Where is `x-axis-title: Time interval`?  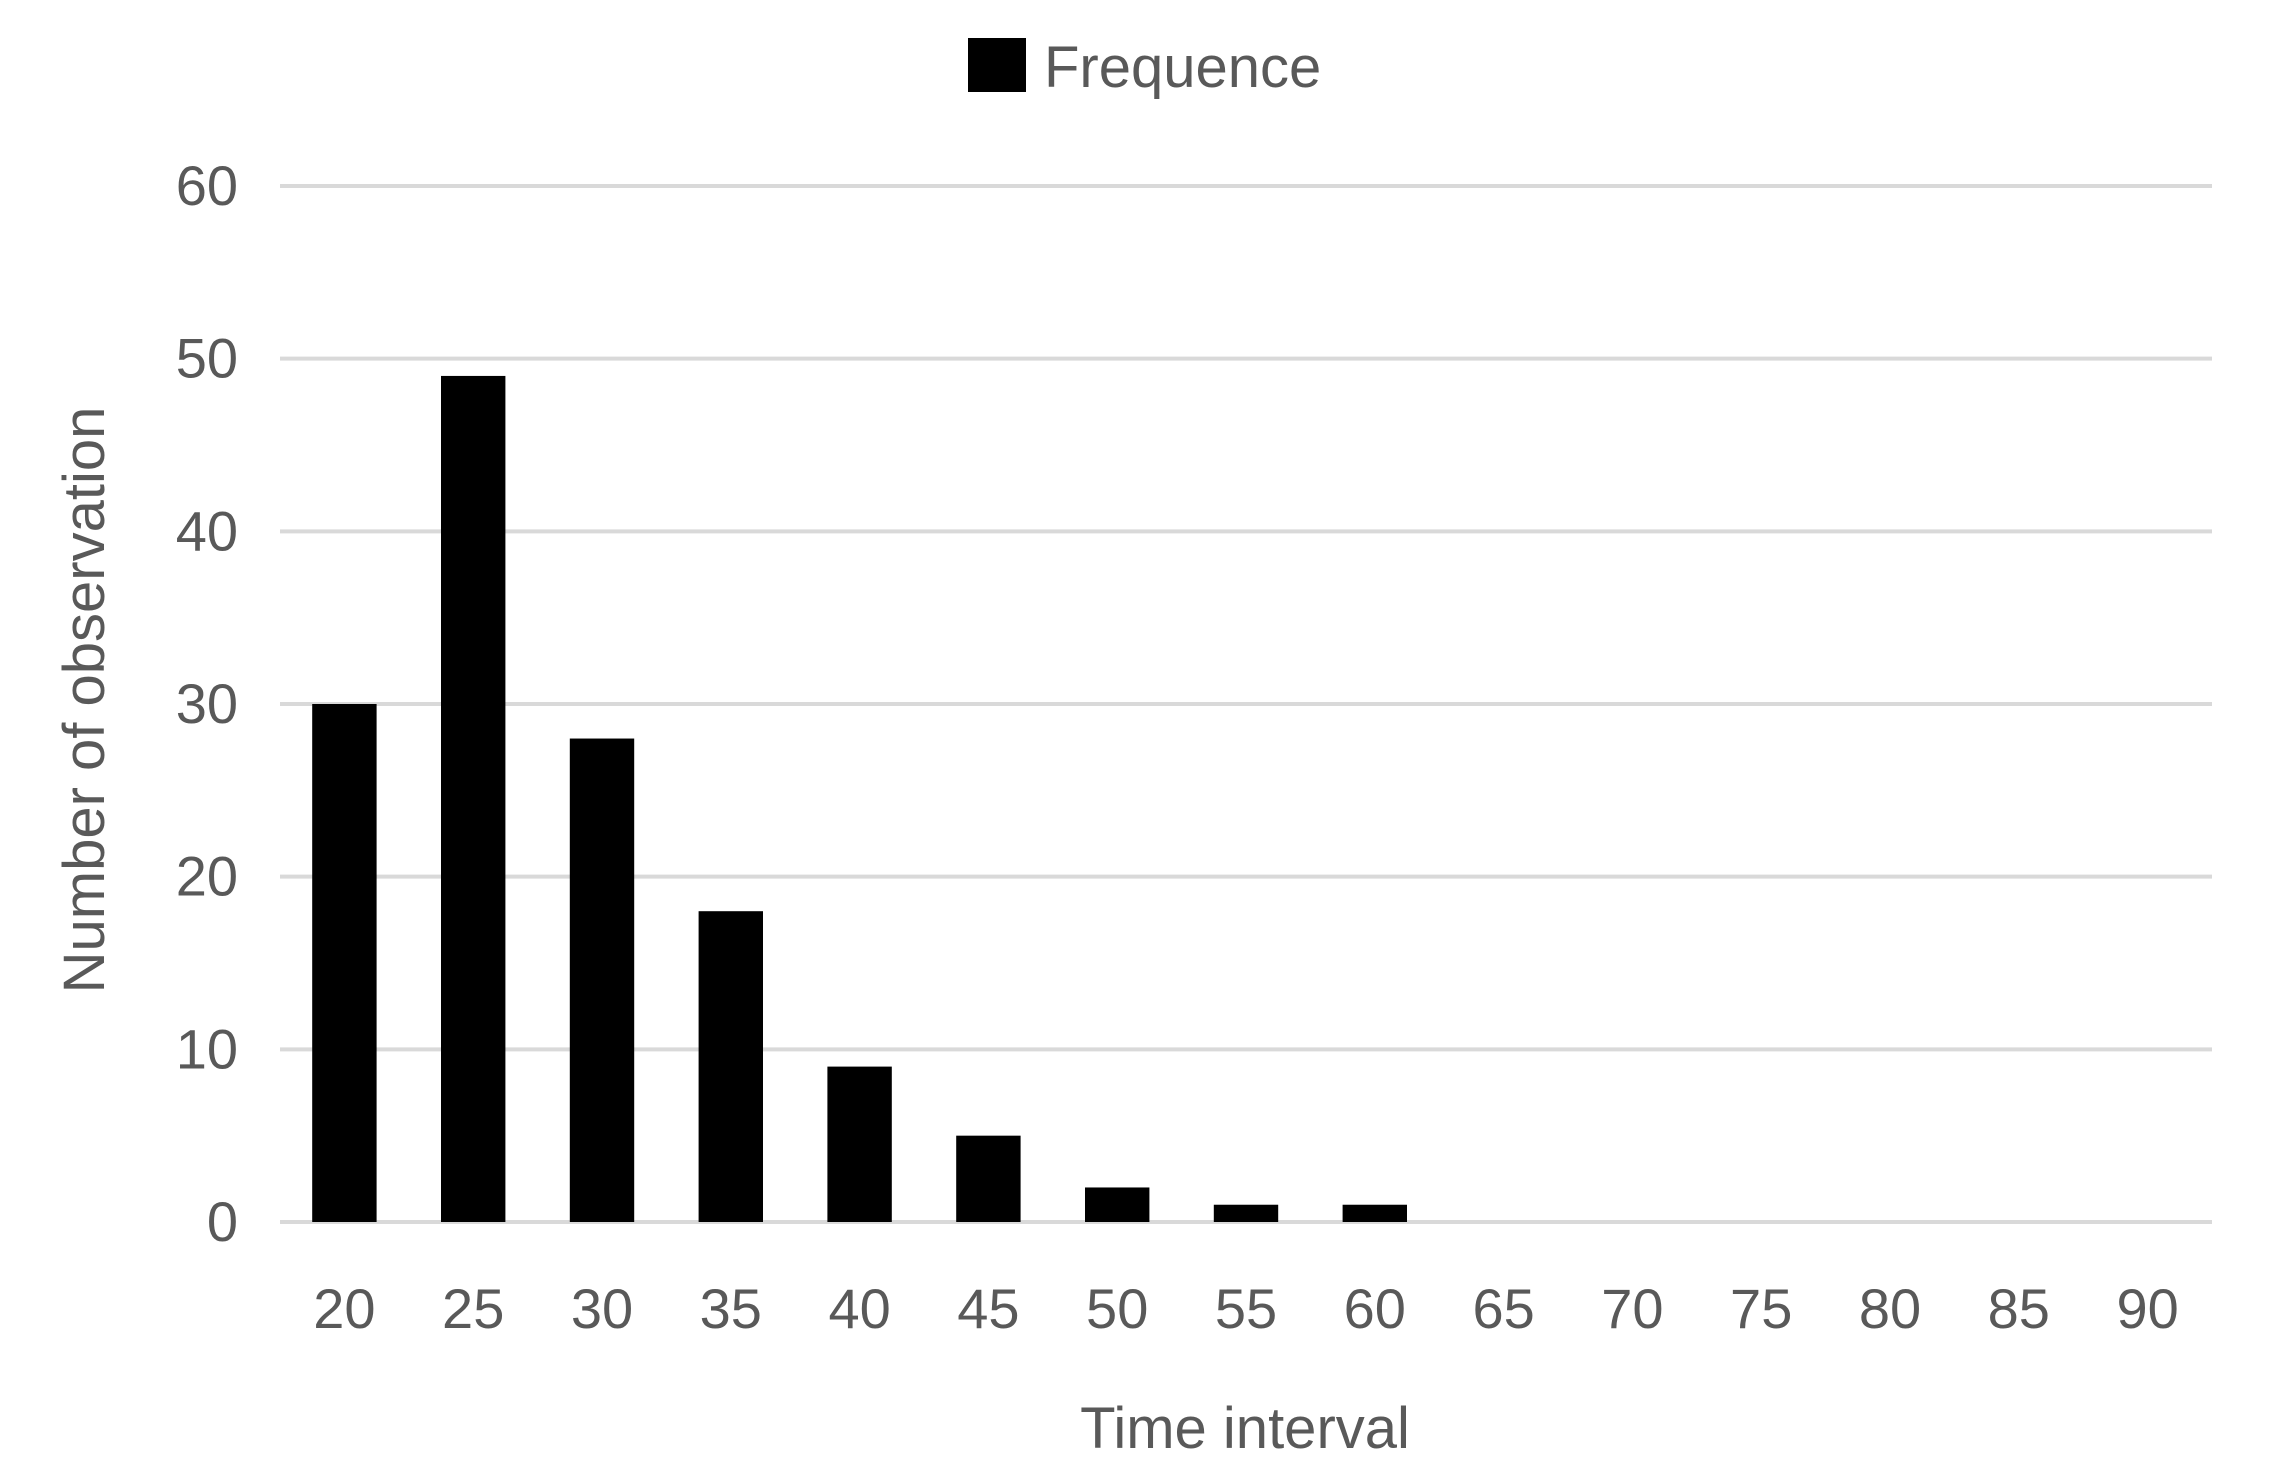
x-axis-title: Time interval is located at coordinates (1245, 1428).